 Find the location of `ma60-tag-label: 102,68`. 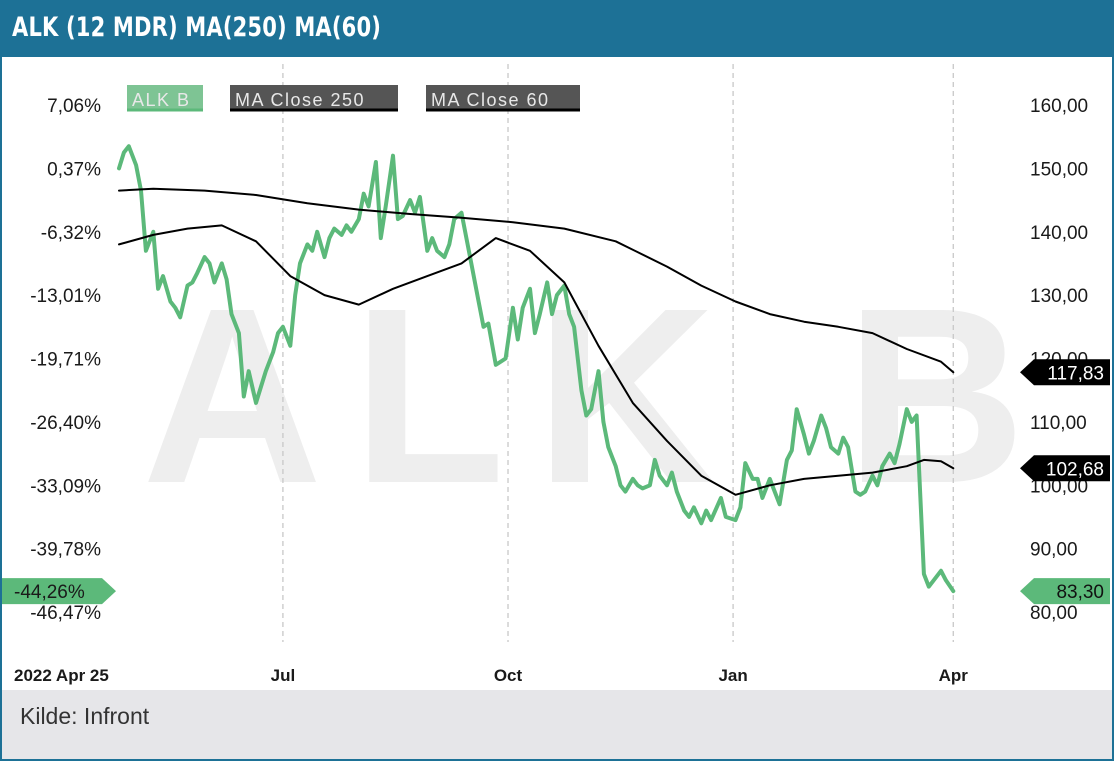

ma60-tag-label: 102,68 is located at coordinates (1075, 469).